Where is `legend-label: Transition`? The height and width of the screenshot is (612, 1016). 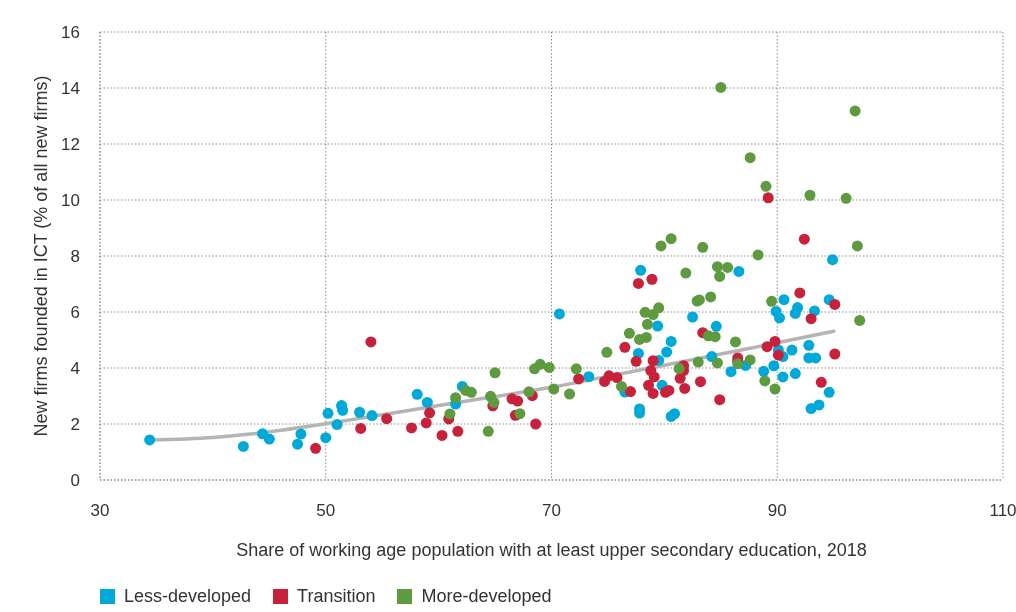 legend-label: Transition is located at coordinates (336, 596).